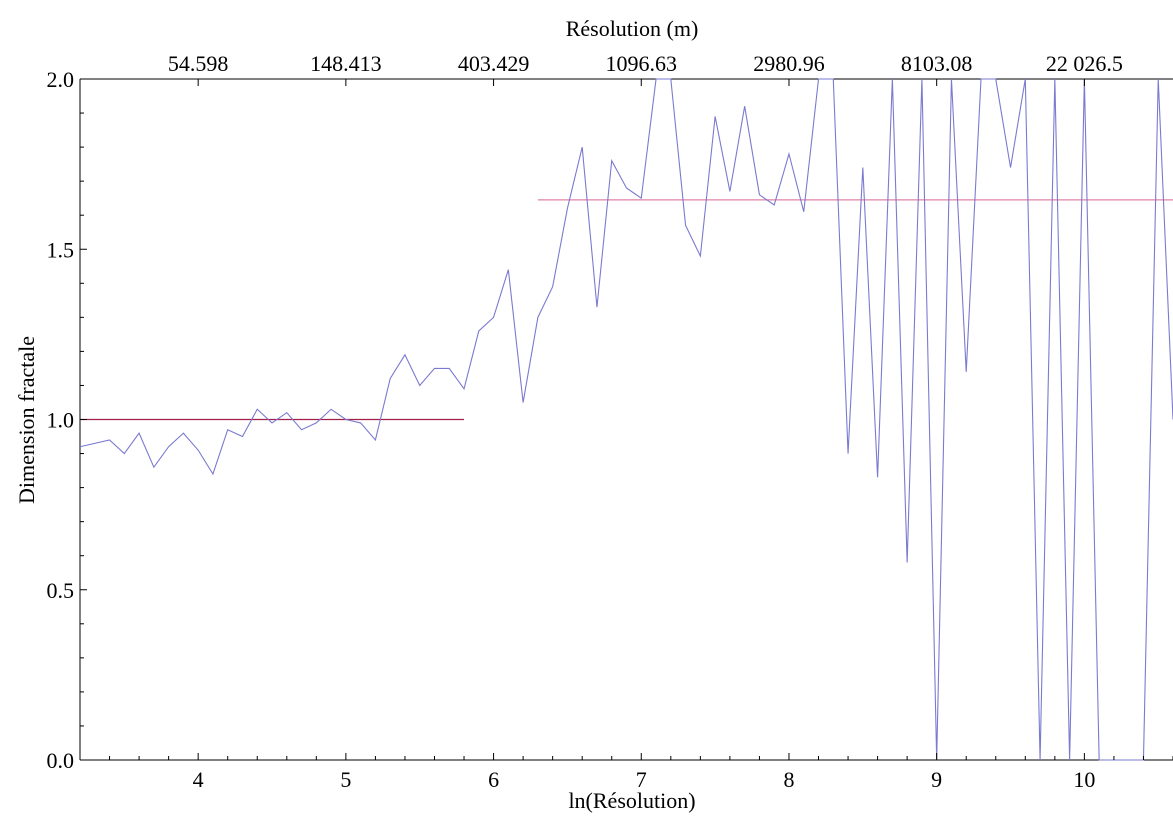 The width and height of the screenshot is (1173, 826). Describe the element at coordinates (936, 779) in the screenshot. I see `x-tick-label: 9` at that location.